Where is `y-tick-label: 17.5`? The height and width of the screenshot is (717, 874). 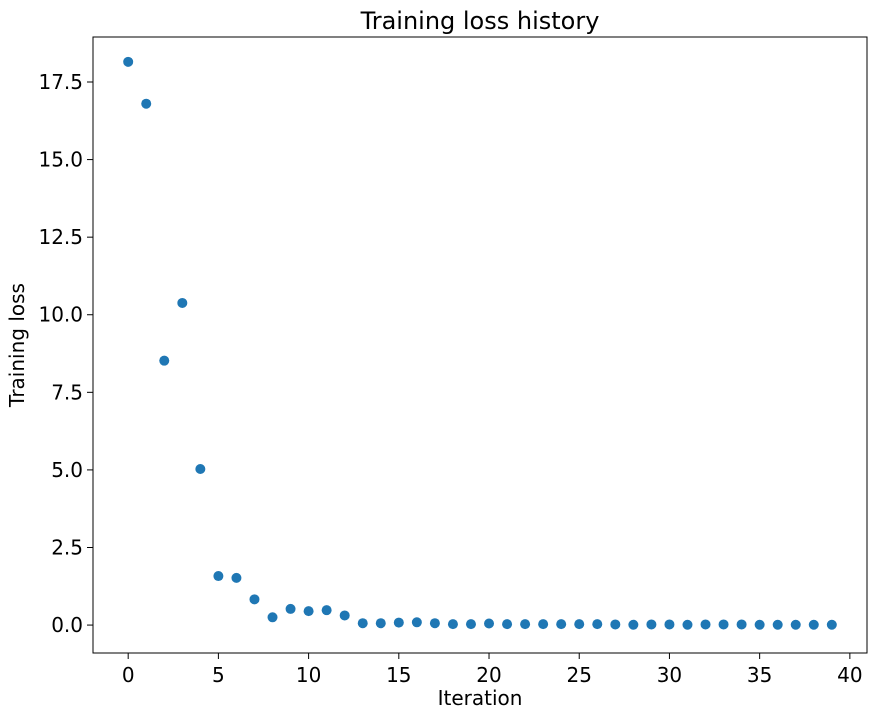
y-tick-label: 17.5 is located at coordinates (60, 82).